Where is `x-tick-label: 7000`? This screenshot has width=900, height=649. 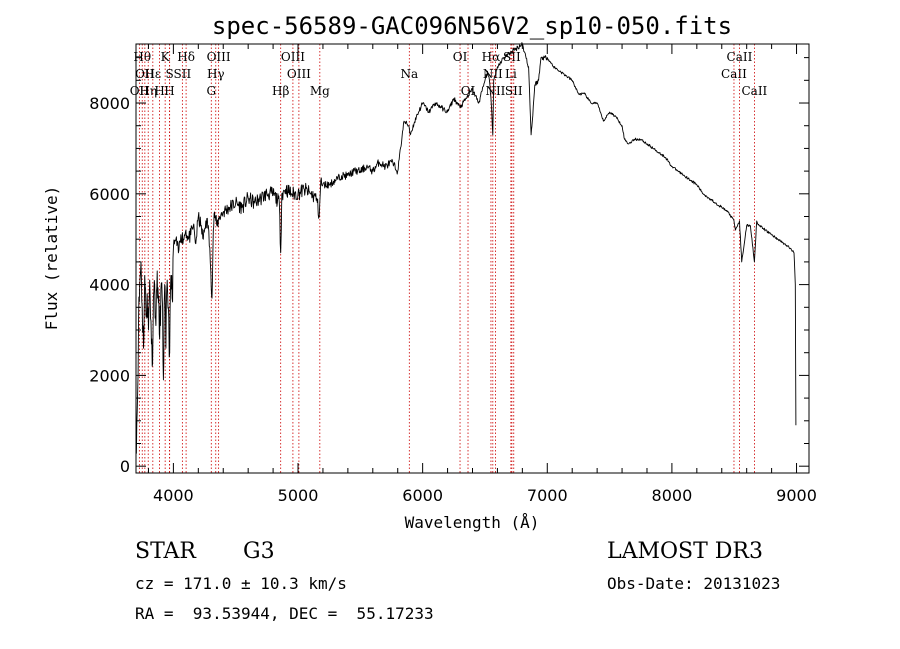
x-tick-label: 7000 is located at coordinates (547, 495).